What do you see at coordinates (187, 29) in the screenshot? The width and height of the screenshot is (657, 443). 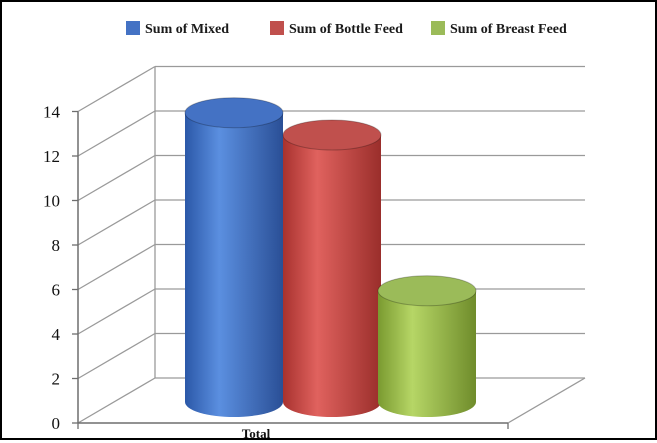 I see `legend-label-0: Sum of Mixed` at bounding box center [187, 29].